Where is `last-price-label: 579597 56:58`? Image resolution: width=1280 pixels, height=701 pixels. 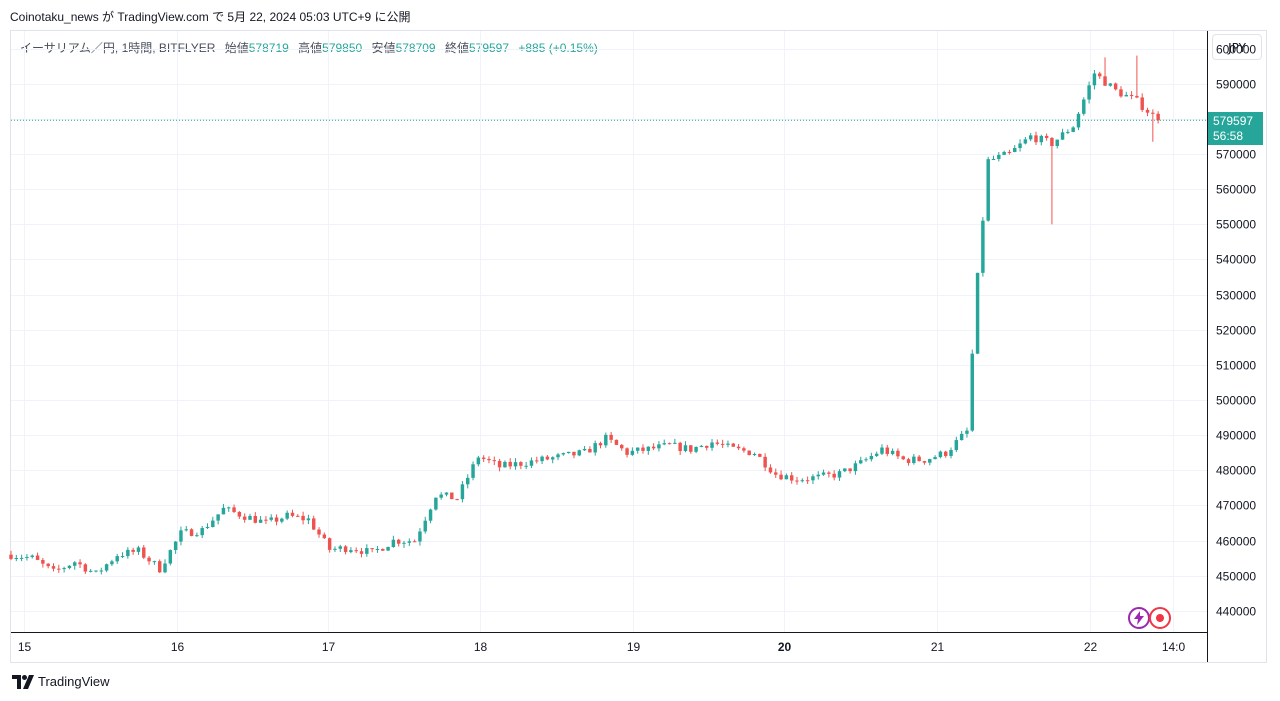 last-price-label: 579597 56:58 is located at coordinates (1235, 128).